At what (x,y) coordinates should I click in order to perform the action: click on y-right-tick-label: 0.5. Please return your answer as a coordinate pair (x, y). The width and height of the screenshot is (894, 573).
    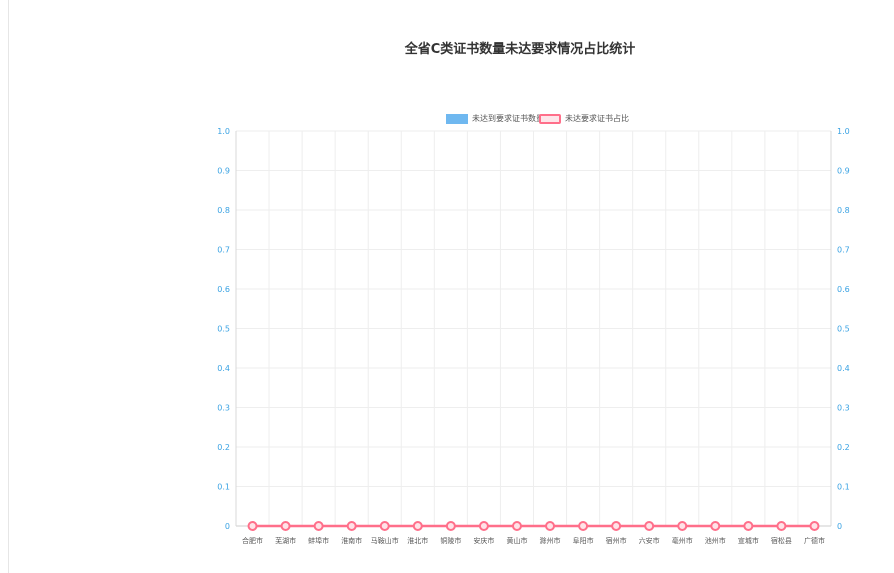
    Looking at the image, I should click on (843, 329).